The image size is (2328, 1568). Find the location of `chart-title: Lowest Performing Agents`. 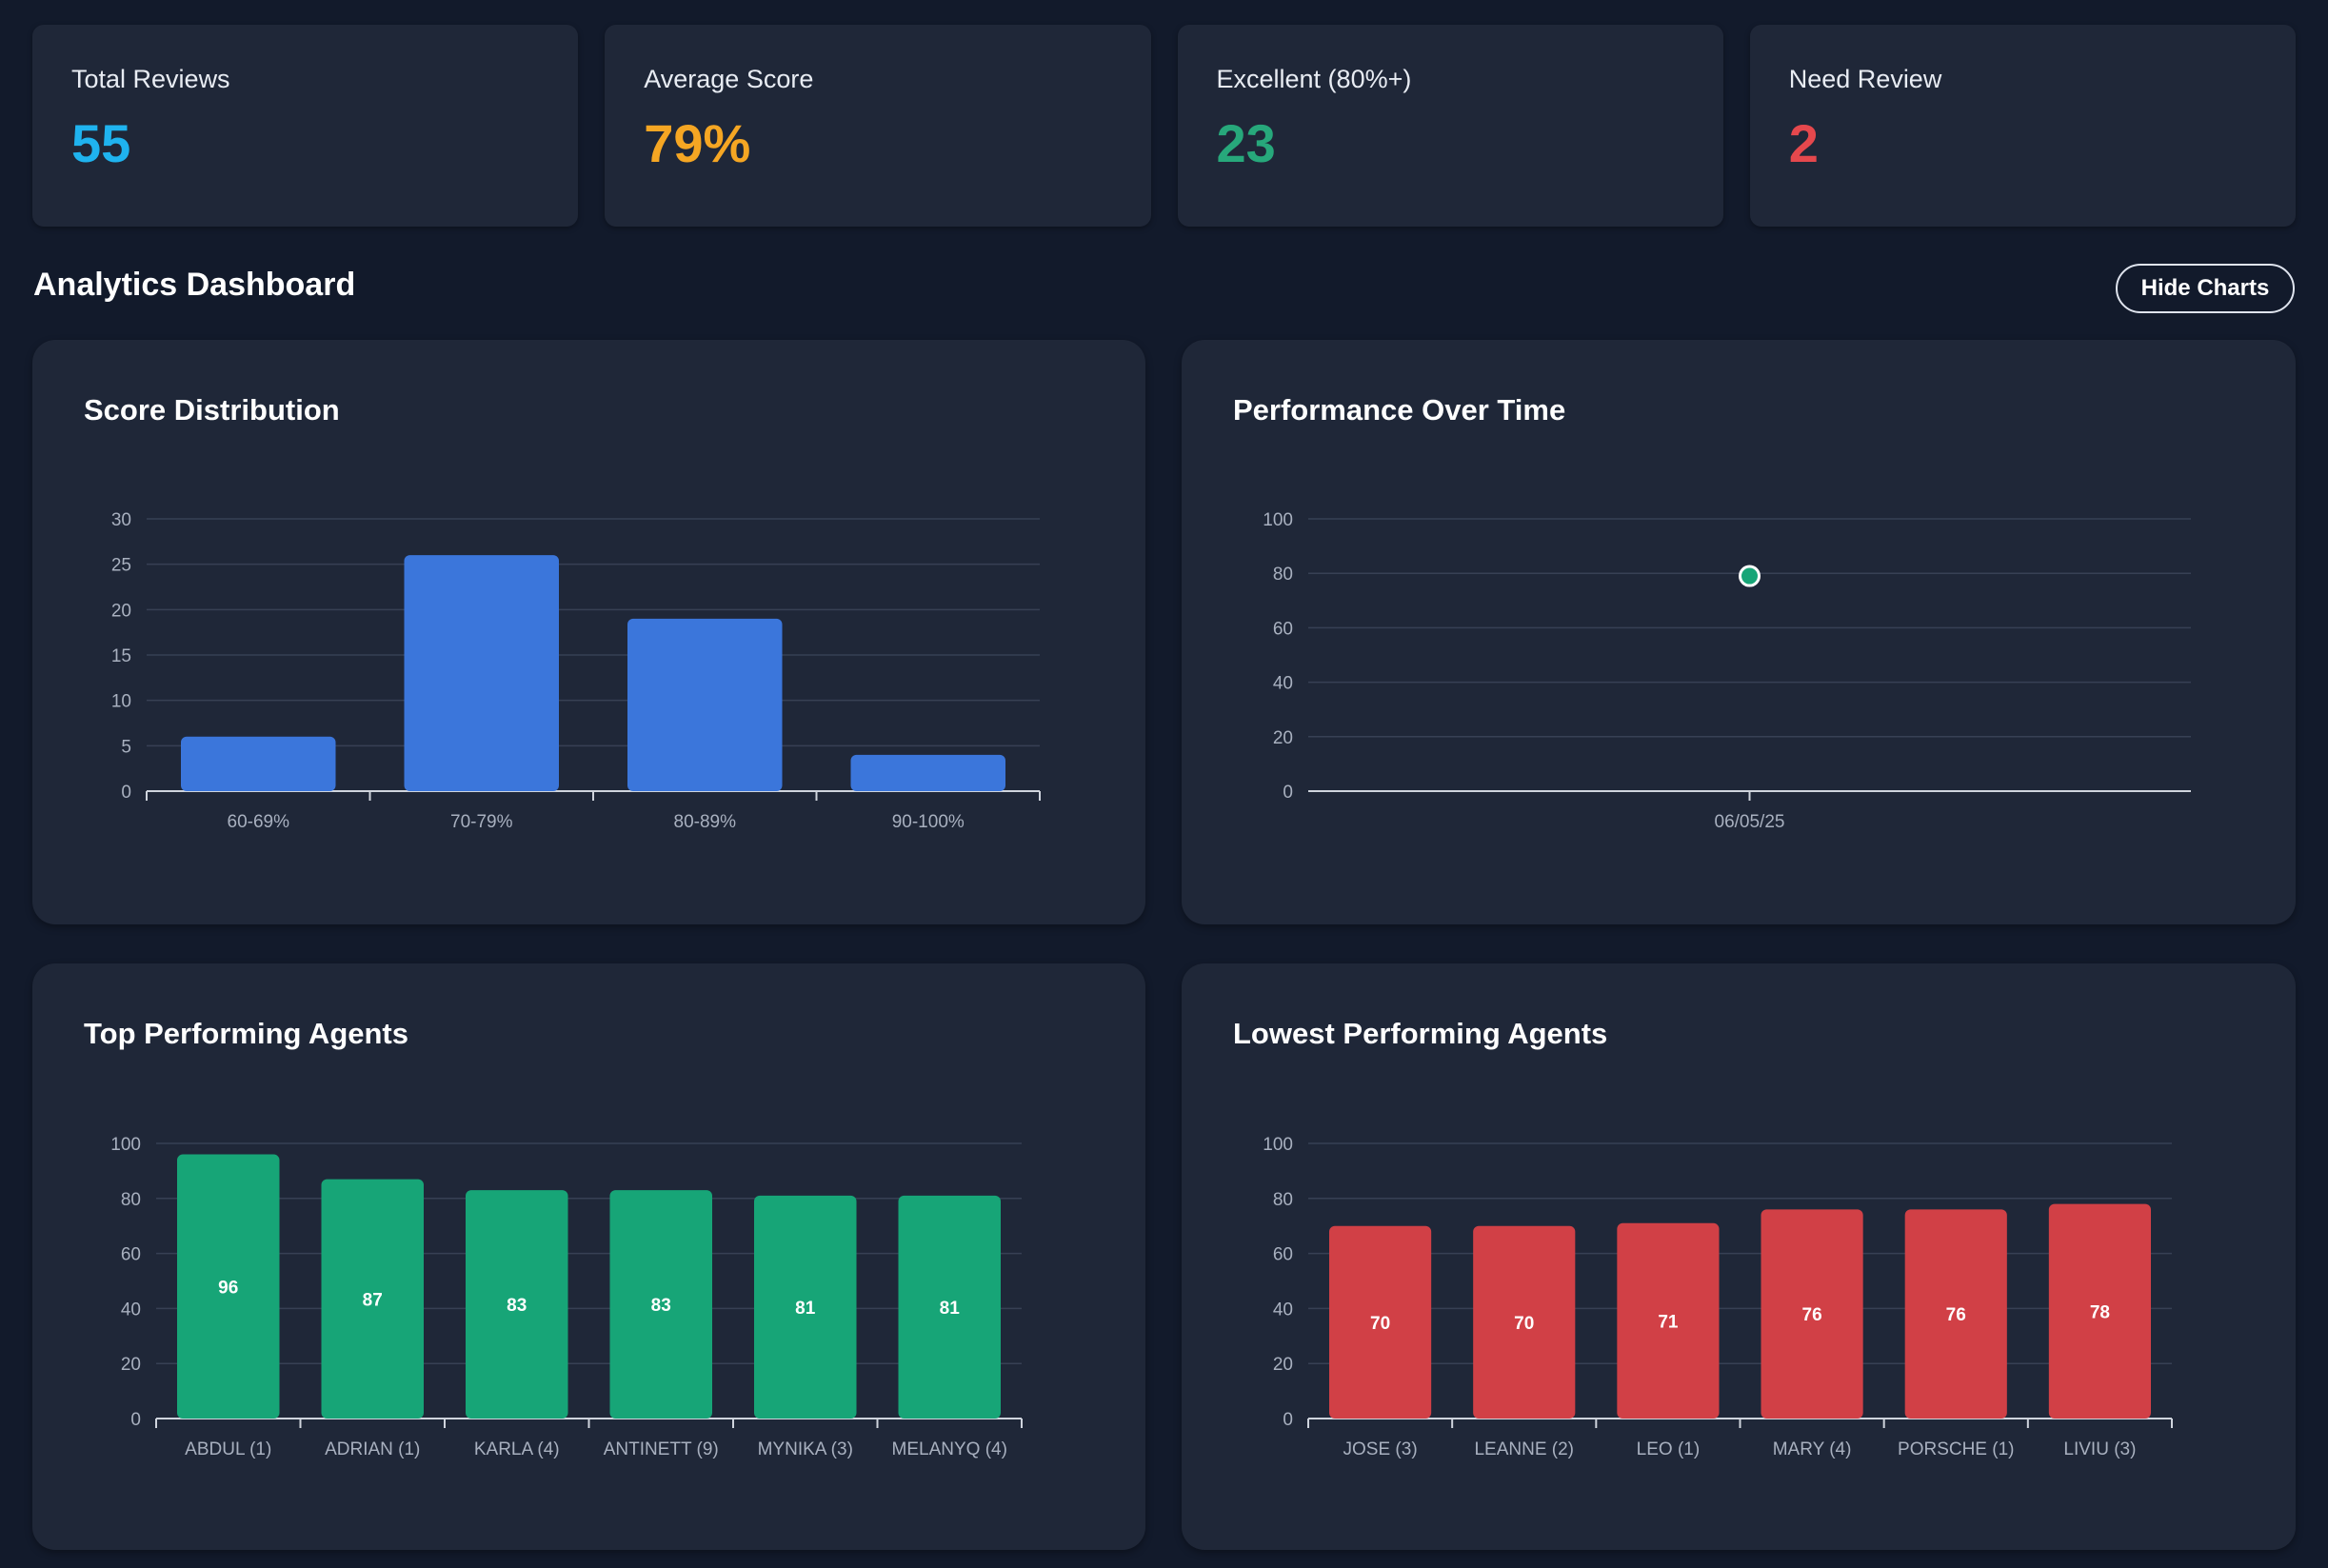

chart-title: Lowest Performing Agents is located at coordinates (1421, 1034).